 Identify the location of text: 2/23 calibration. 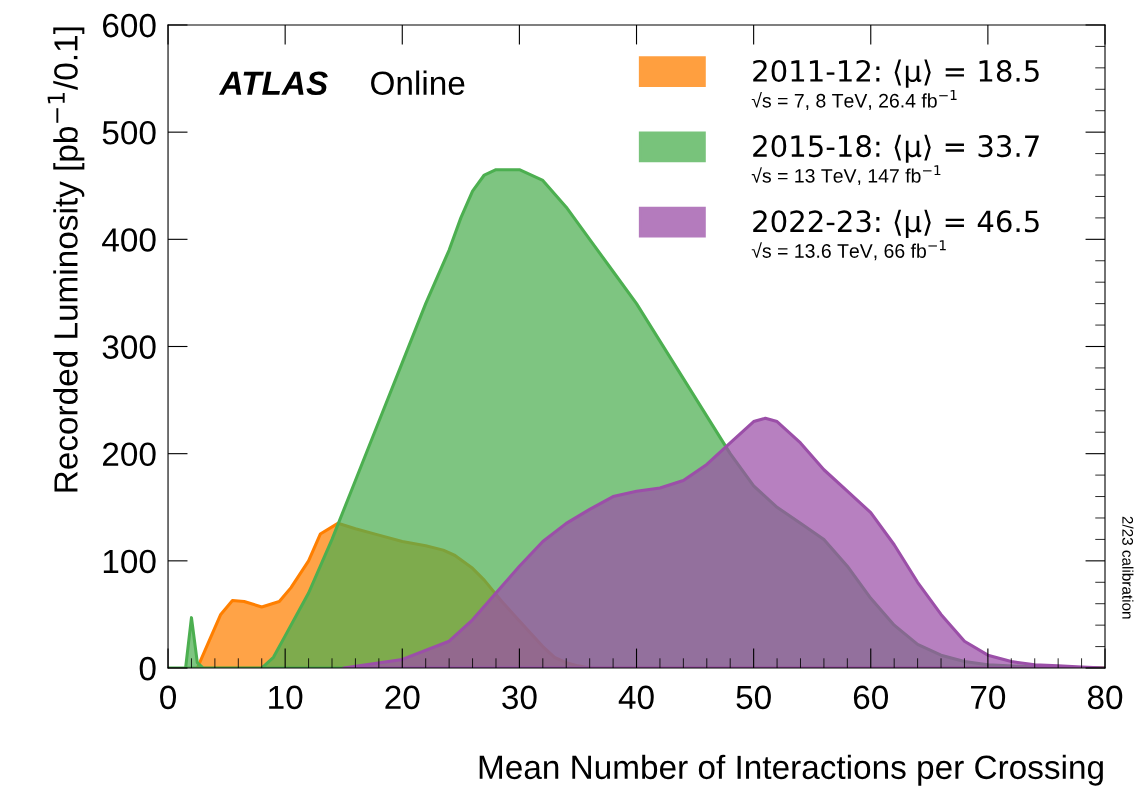
(1128, 567).